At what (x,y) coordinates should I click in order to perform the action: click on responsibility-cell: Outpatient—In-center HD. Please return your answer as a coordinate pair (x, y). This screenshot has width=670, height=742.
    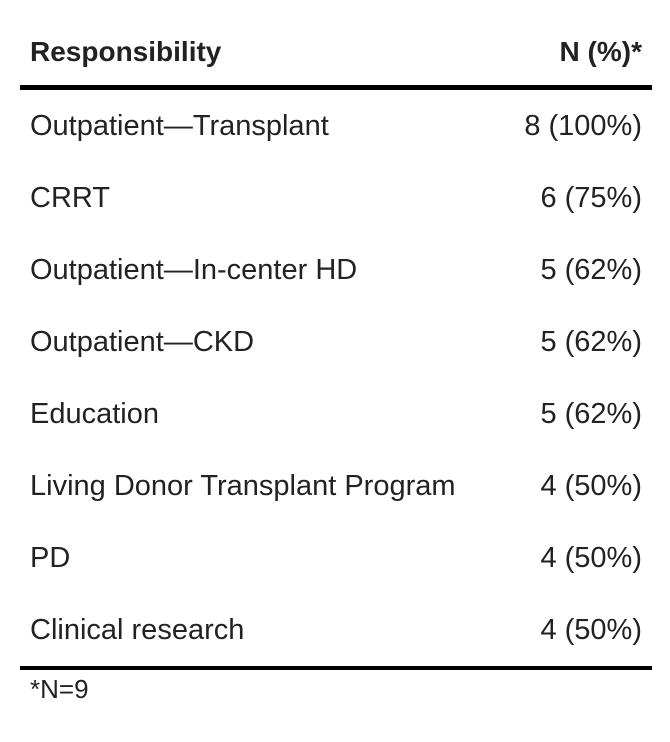
    Looking at the image, I should click on (194, 269).